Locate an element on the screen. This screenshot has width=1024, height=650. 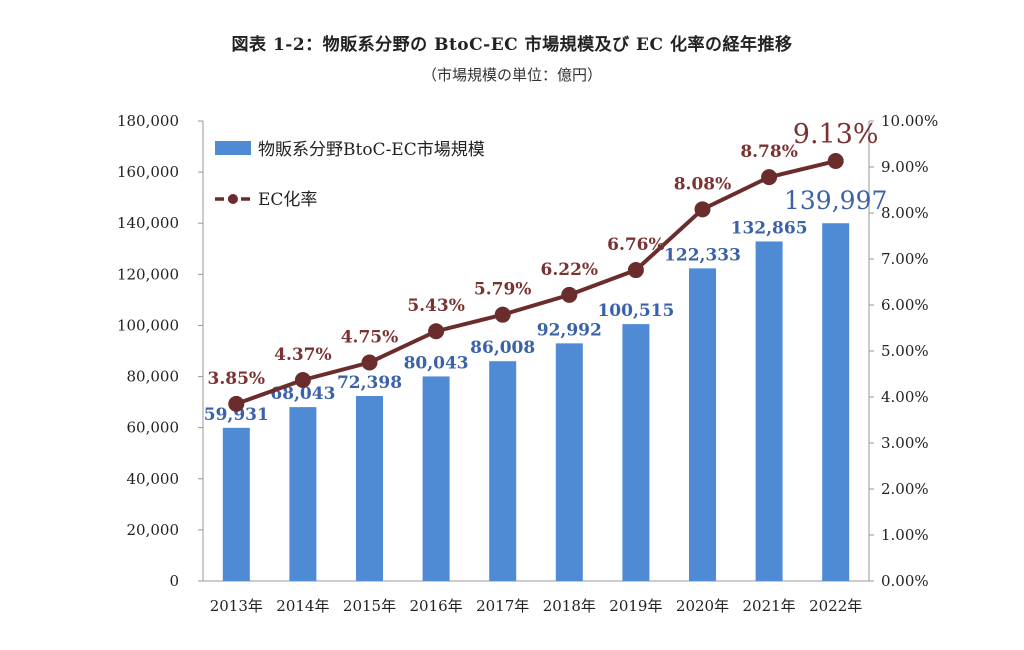
bar-data-label: 68,043 is located at coordinates (302, 394).